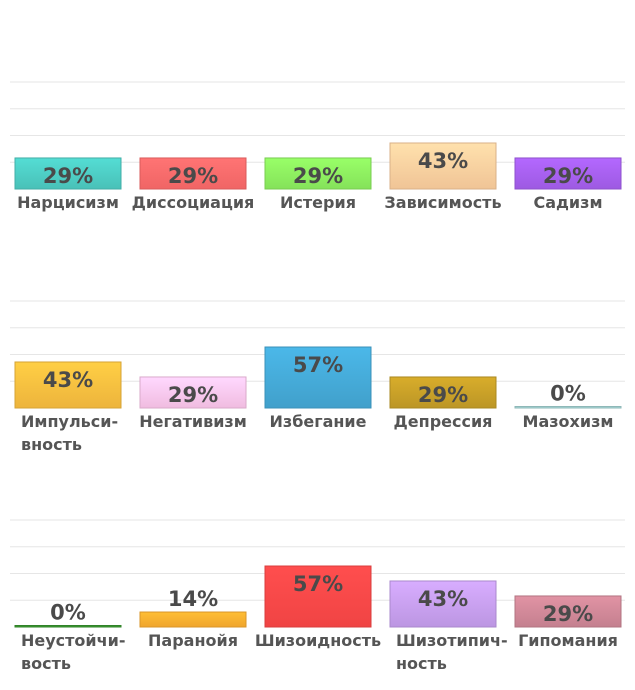  I want to click on category-label: Садизм, so click(567, 202).